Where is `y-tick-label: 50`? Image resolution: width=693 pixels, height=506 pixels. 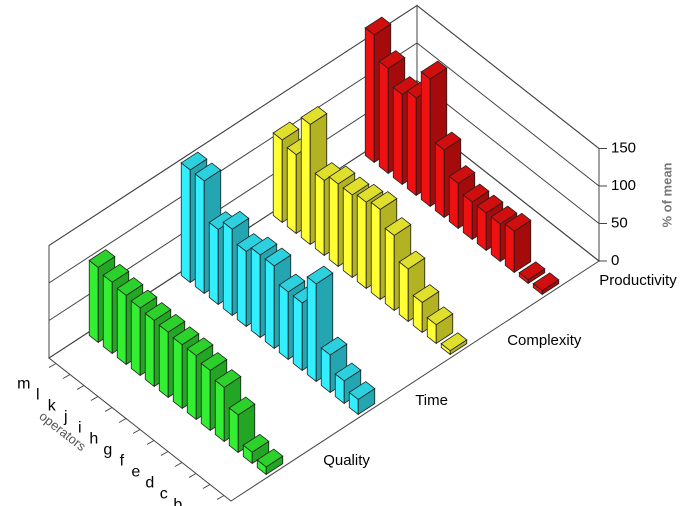
y-tick-label: 50 is located at coordinates (619, 222).